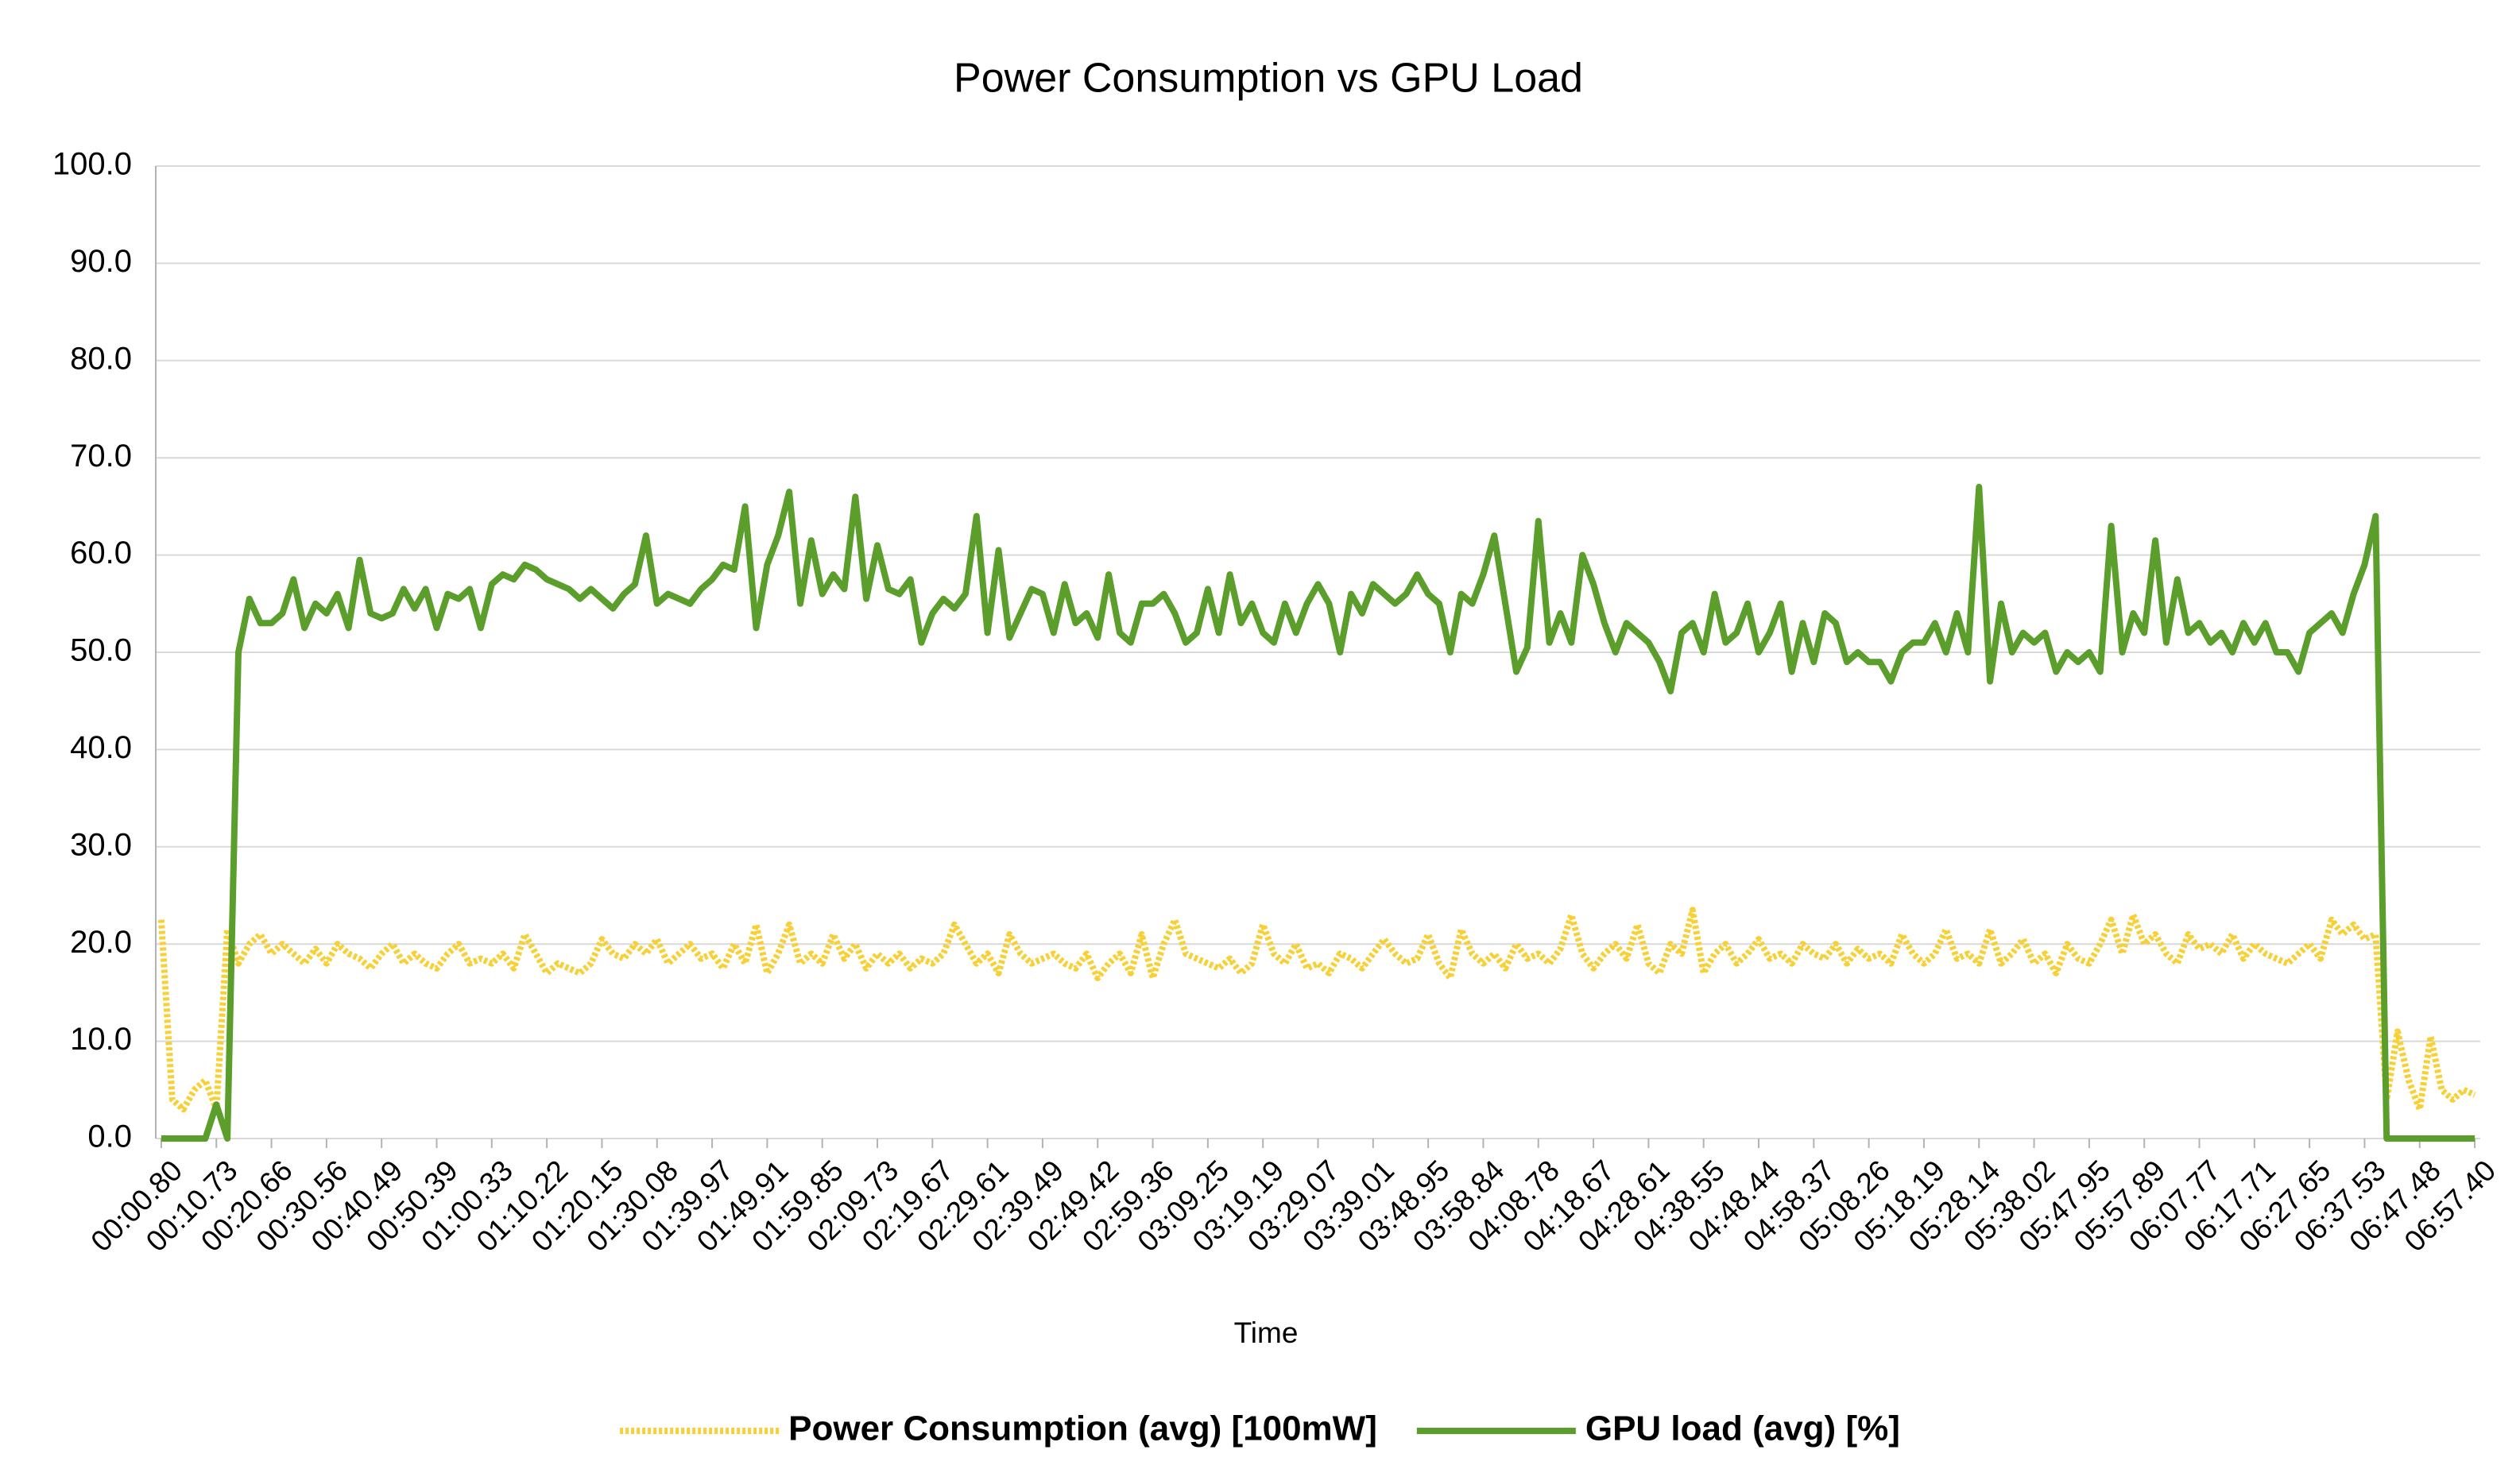  Describe the element at coordinates (101, 942) in the screenshot. I see `y-tick-label: 20.0` at that location.